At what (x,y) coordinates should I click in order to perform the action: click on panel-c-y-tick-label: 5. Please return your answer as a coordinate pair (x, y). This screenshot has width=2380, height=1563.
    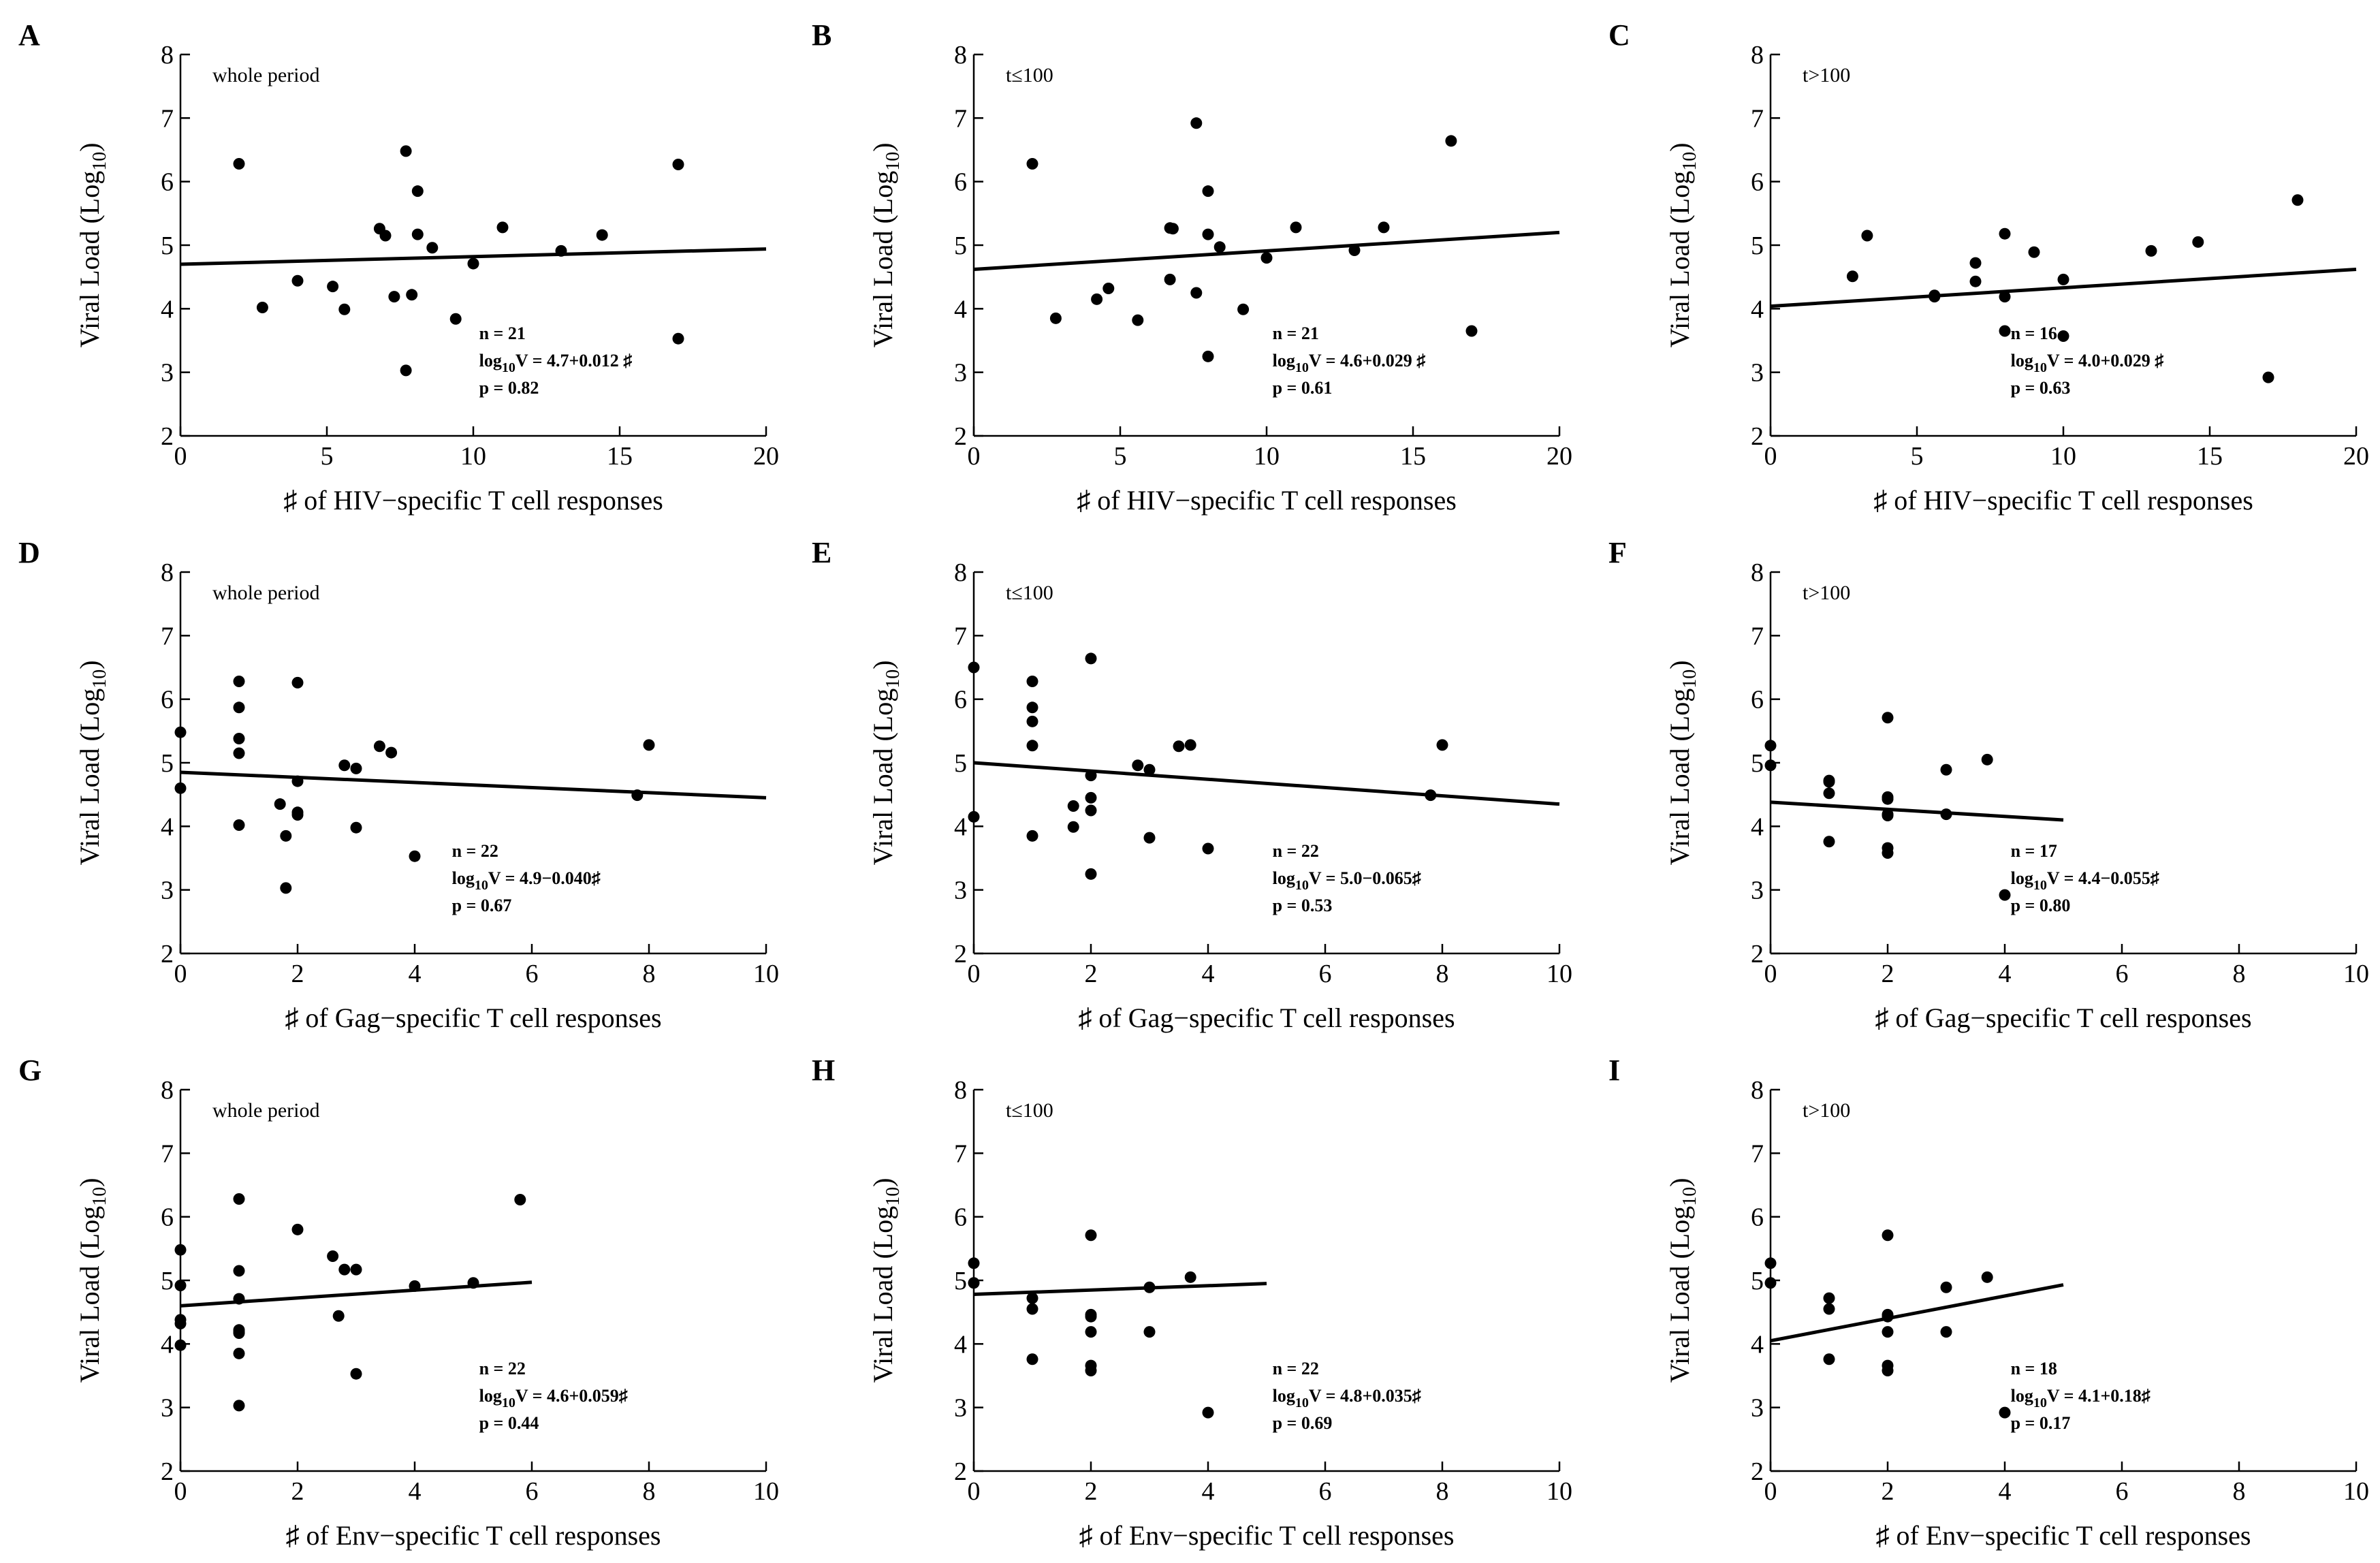
    Looking at the image, I should click on (1757, 246).